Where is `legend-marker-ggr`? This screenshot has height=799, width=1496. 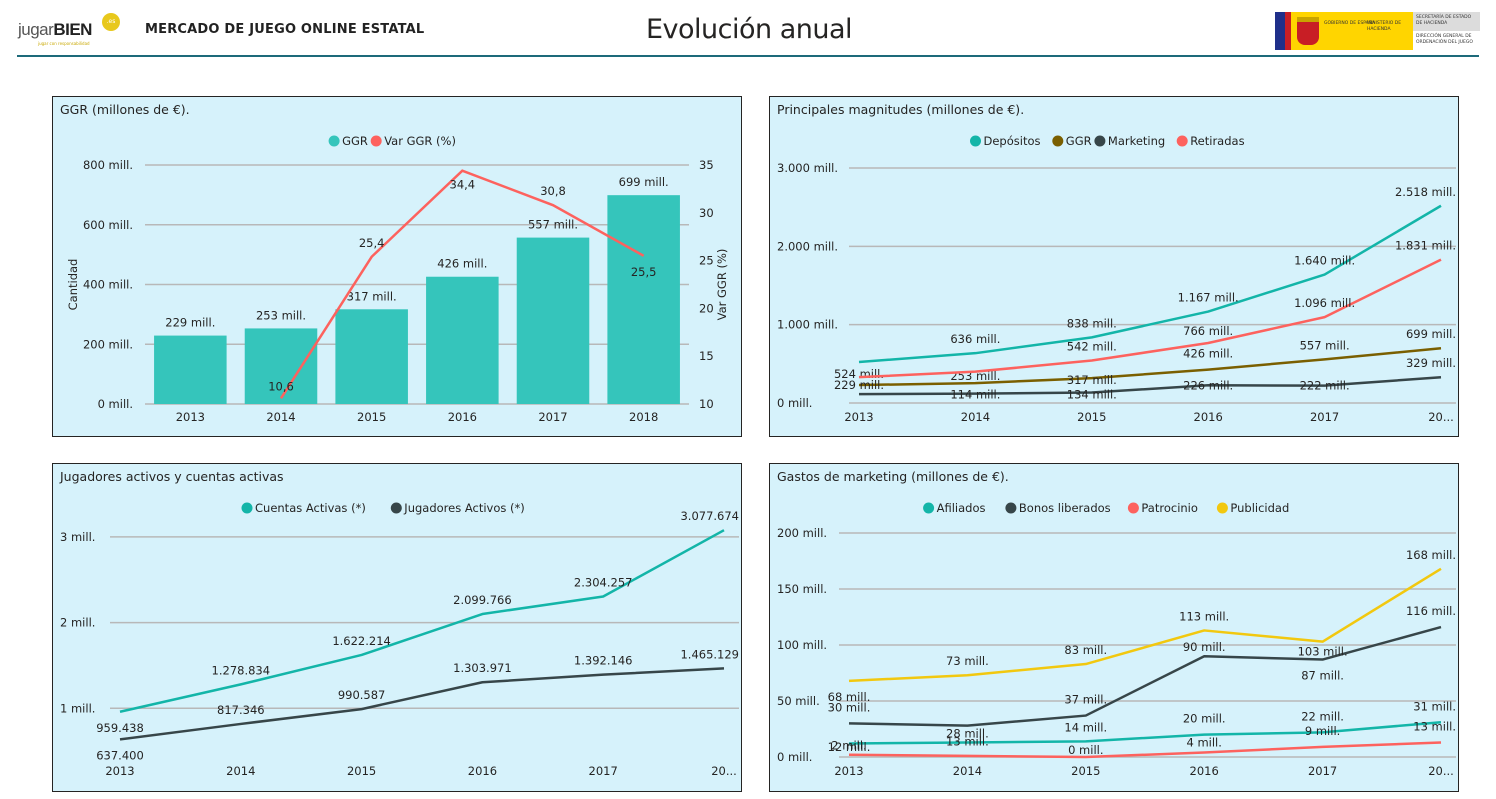 legend-marker-ggr is located at coordinates (1058, 141).